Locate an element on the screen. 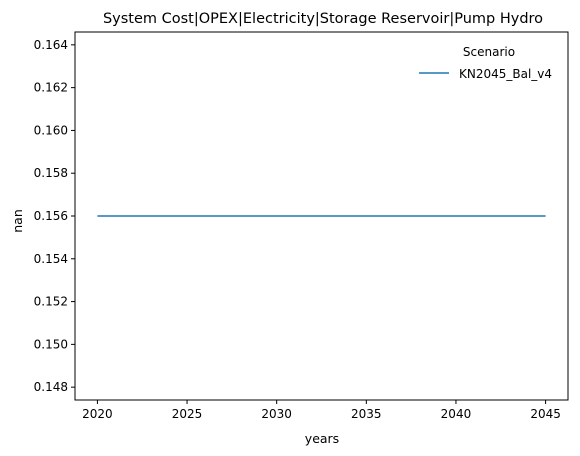  x-tick-label: 2035 is located at coordinates (366, 414).